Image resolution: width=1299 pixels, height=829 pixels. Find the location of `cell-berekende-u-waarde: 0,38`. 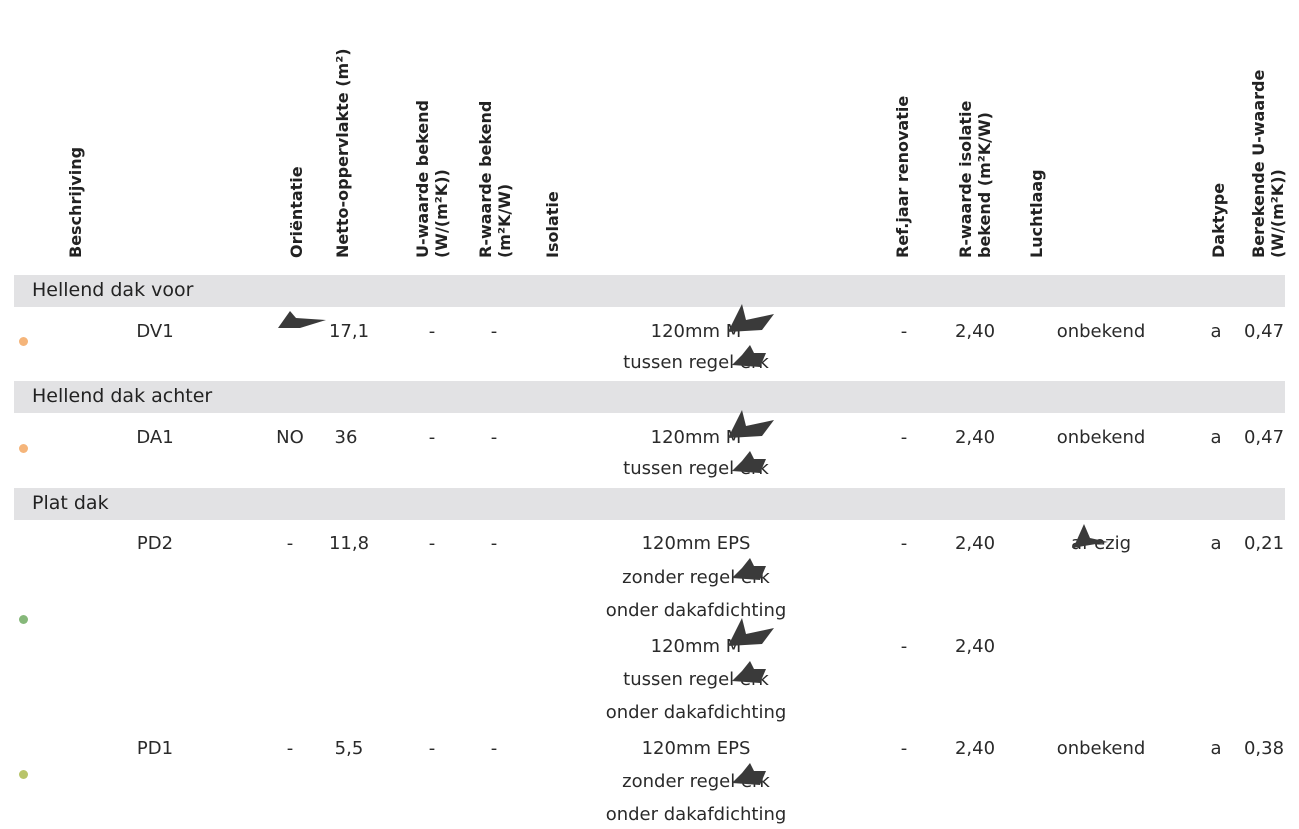

cell-berekende-u-waarde: 0,38 is located at coordinates (1264, 748).